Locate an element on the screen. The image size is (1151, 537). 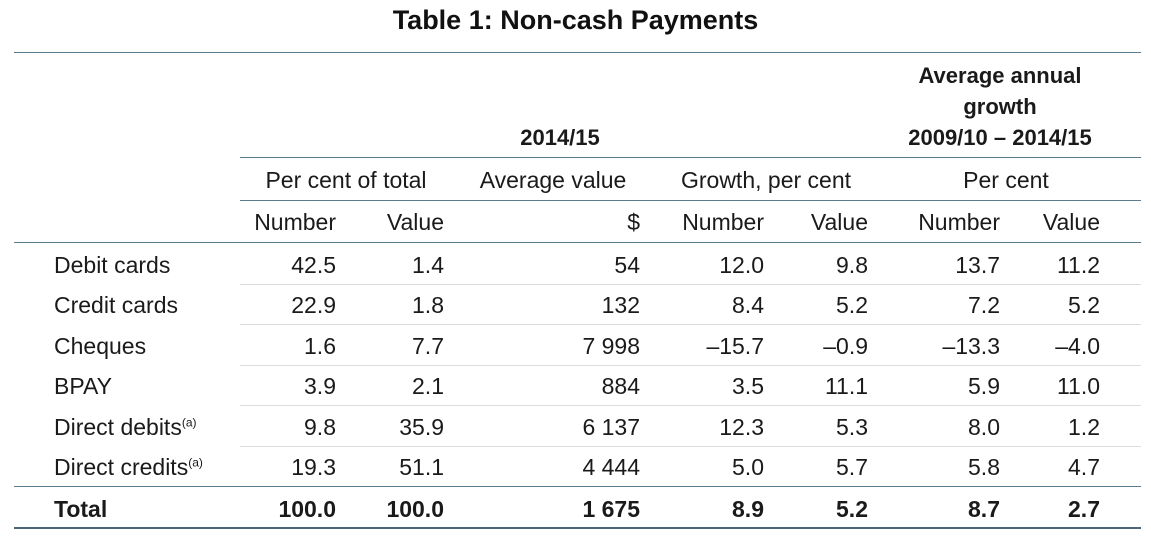
total-cell: 8.7 is located at coordinates (984, 509).